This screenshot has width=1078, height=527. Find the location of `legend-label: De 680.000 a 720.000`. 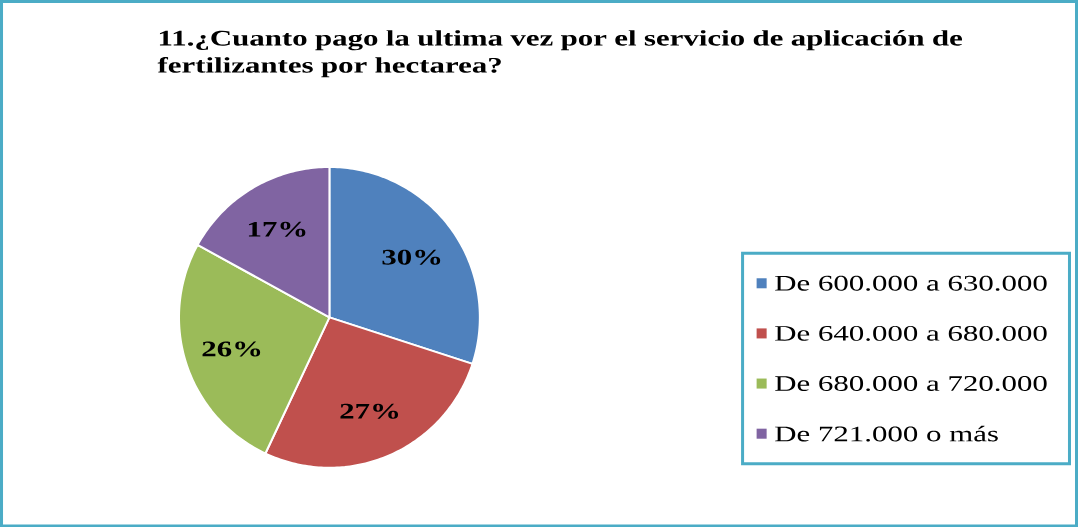

legend-label: De 680.000 a 720.000 is located at coordinates (911, 383).